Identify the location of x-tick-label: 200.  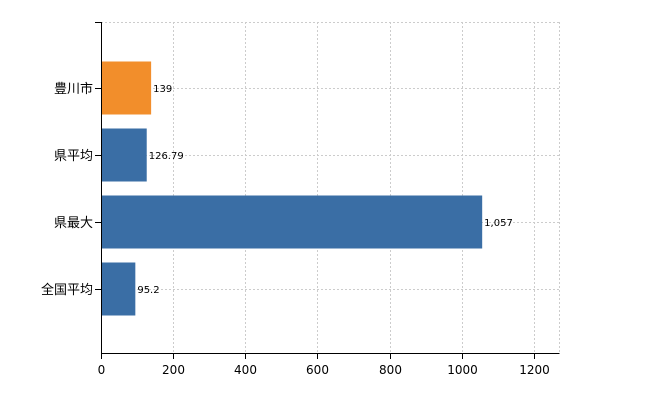
(173, 370).